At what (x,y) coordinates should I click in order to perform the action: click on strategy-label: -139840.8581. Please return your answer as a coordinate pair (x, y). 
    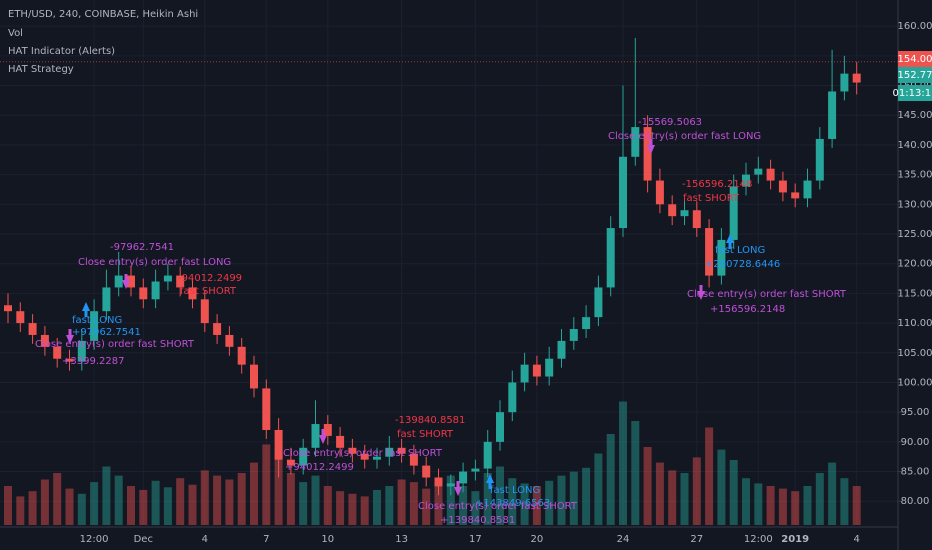
    Looking at the image, I should click on (430, 420).